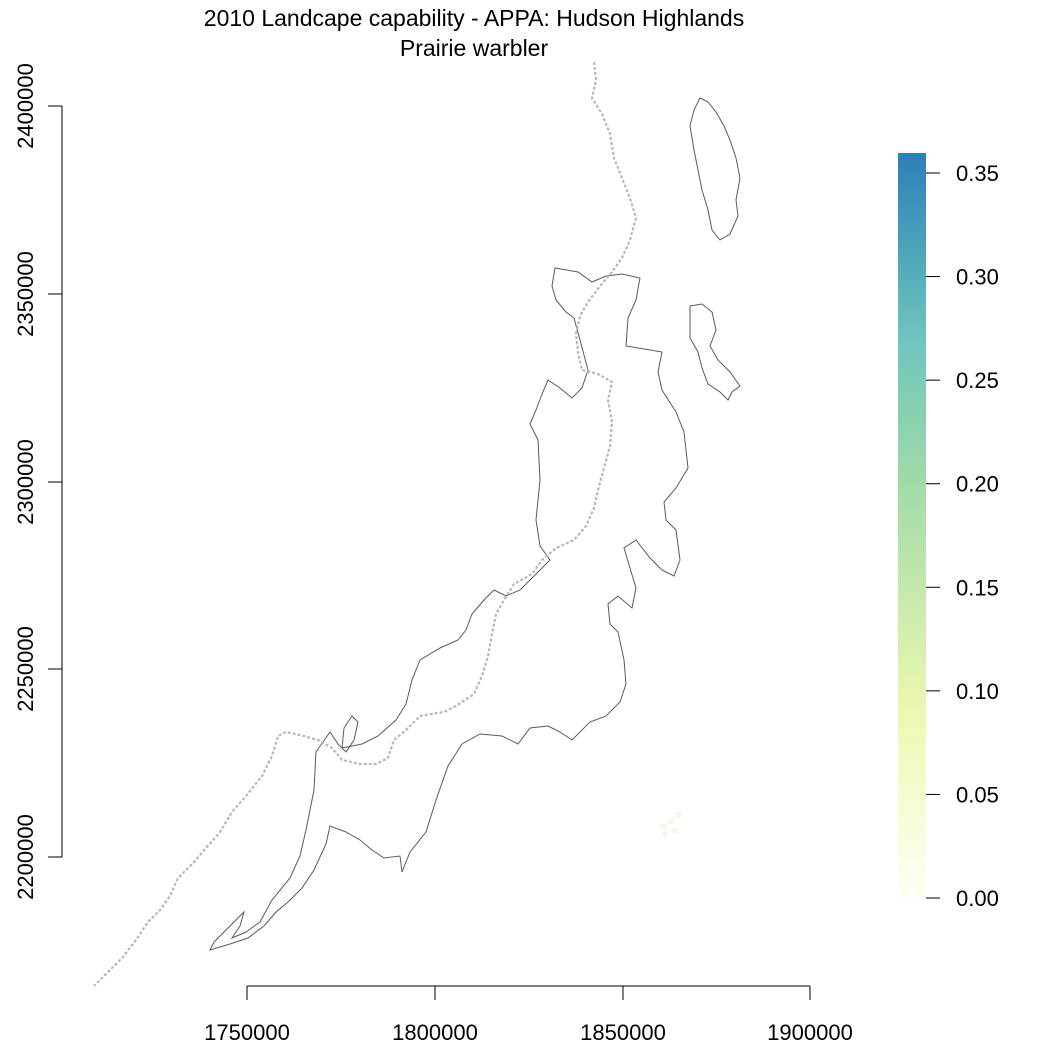 The height and width of the screenshot is (1050, 1050). What do you see at coordinates (247, 1032) in the screenshot?
I see `x-tick-label: 1750000` at bounding box center [247, 1032].